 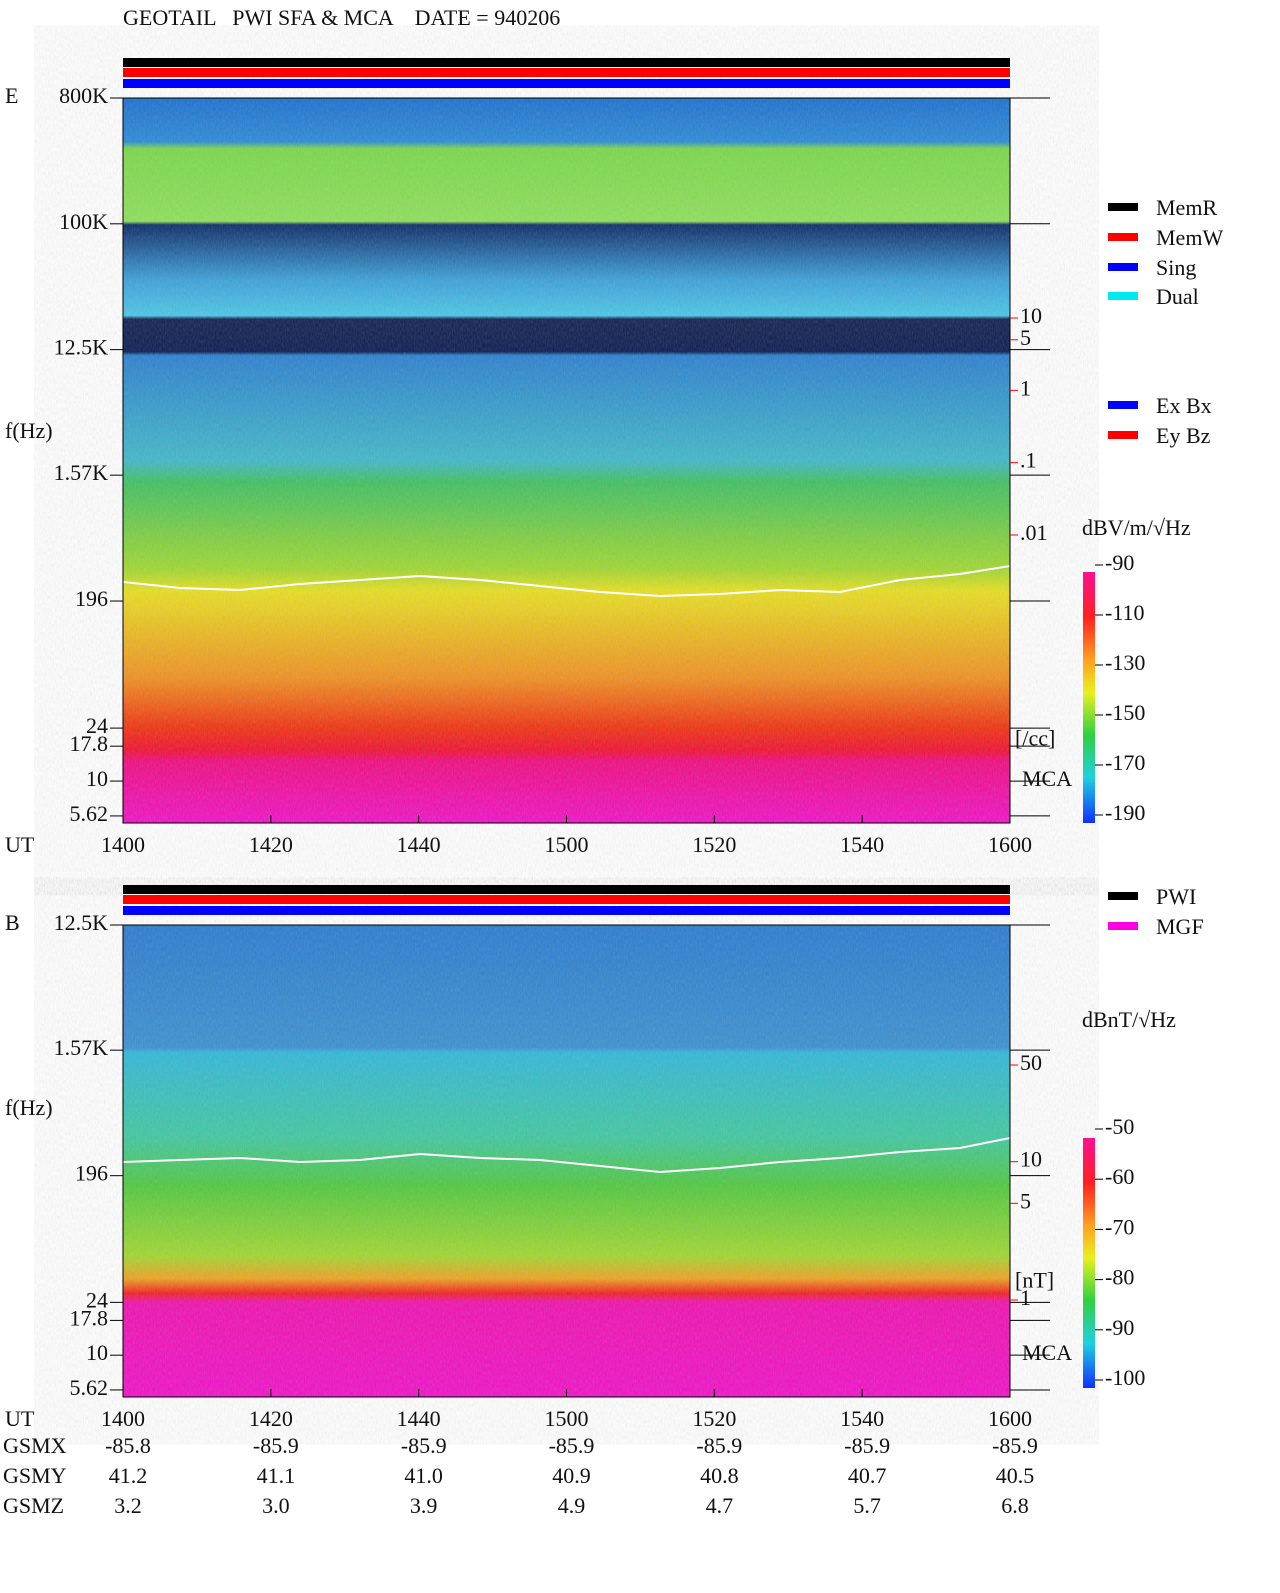 What do you see at coordinates (91, 598) in the screenshot?
I see `y-tick-label: 196` at bounding box center [91, 598].